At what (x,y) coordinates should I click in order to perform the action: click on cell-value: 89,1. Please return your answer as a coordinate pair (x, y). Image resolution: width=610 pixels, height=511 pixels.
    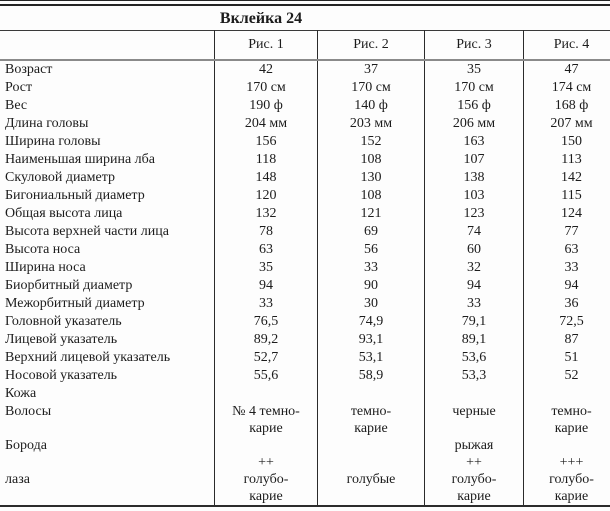
    Looking at the image, I should click on (474, 340).